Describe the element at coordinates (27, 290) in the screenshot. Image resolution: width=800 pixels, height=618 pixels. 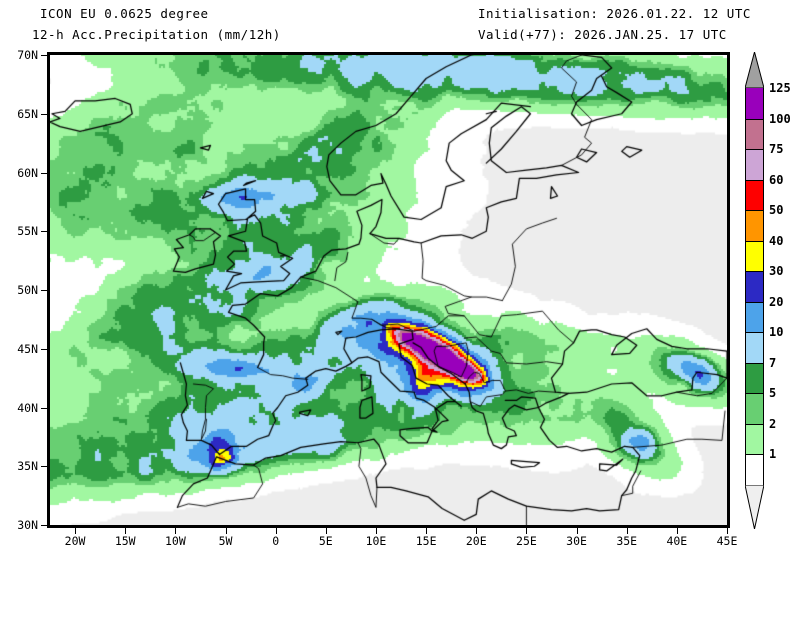
I see `y-tick-label: 50N` at that location.